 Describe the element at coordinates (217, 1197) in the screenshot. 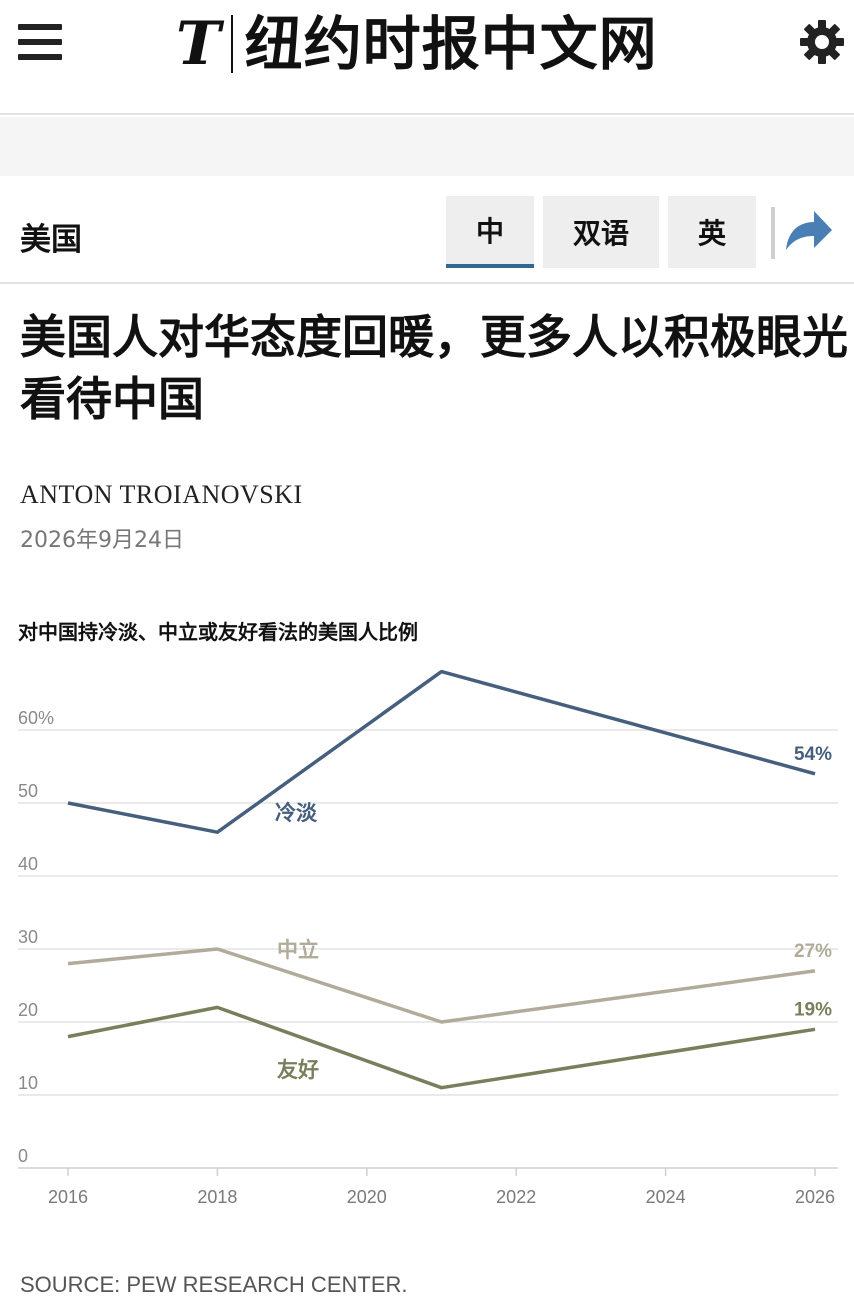

I see `x-tick-label: 2018` at that location.